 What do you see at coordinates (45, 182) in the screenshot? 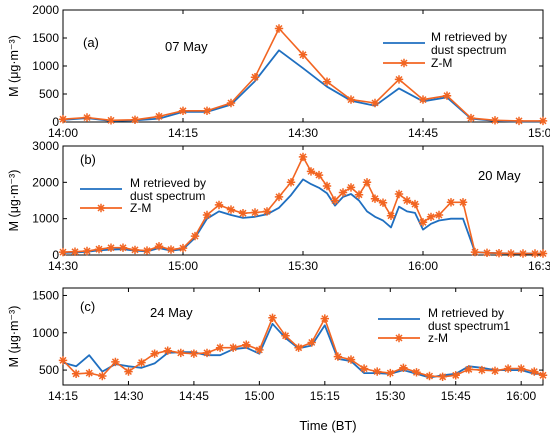
I see `y-tick-label: 2000` at bounding box center [45, 182].